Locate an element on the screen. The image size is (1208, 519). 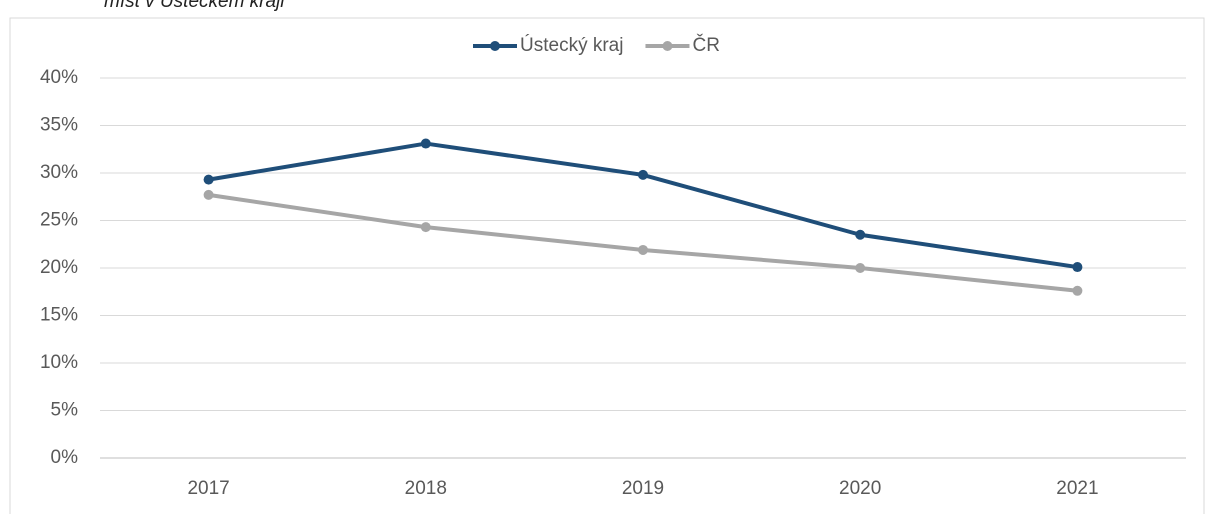
x-tick-label: 2019 is located at coordinates (643, 488).